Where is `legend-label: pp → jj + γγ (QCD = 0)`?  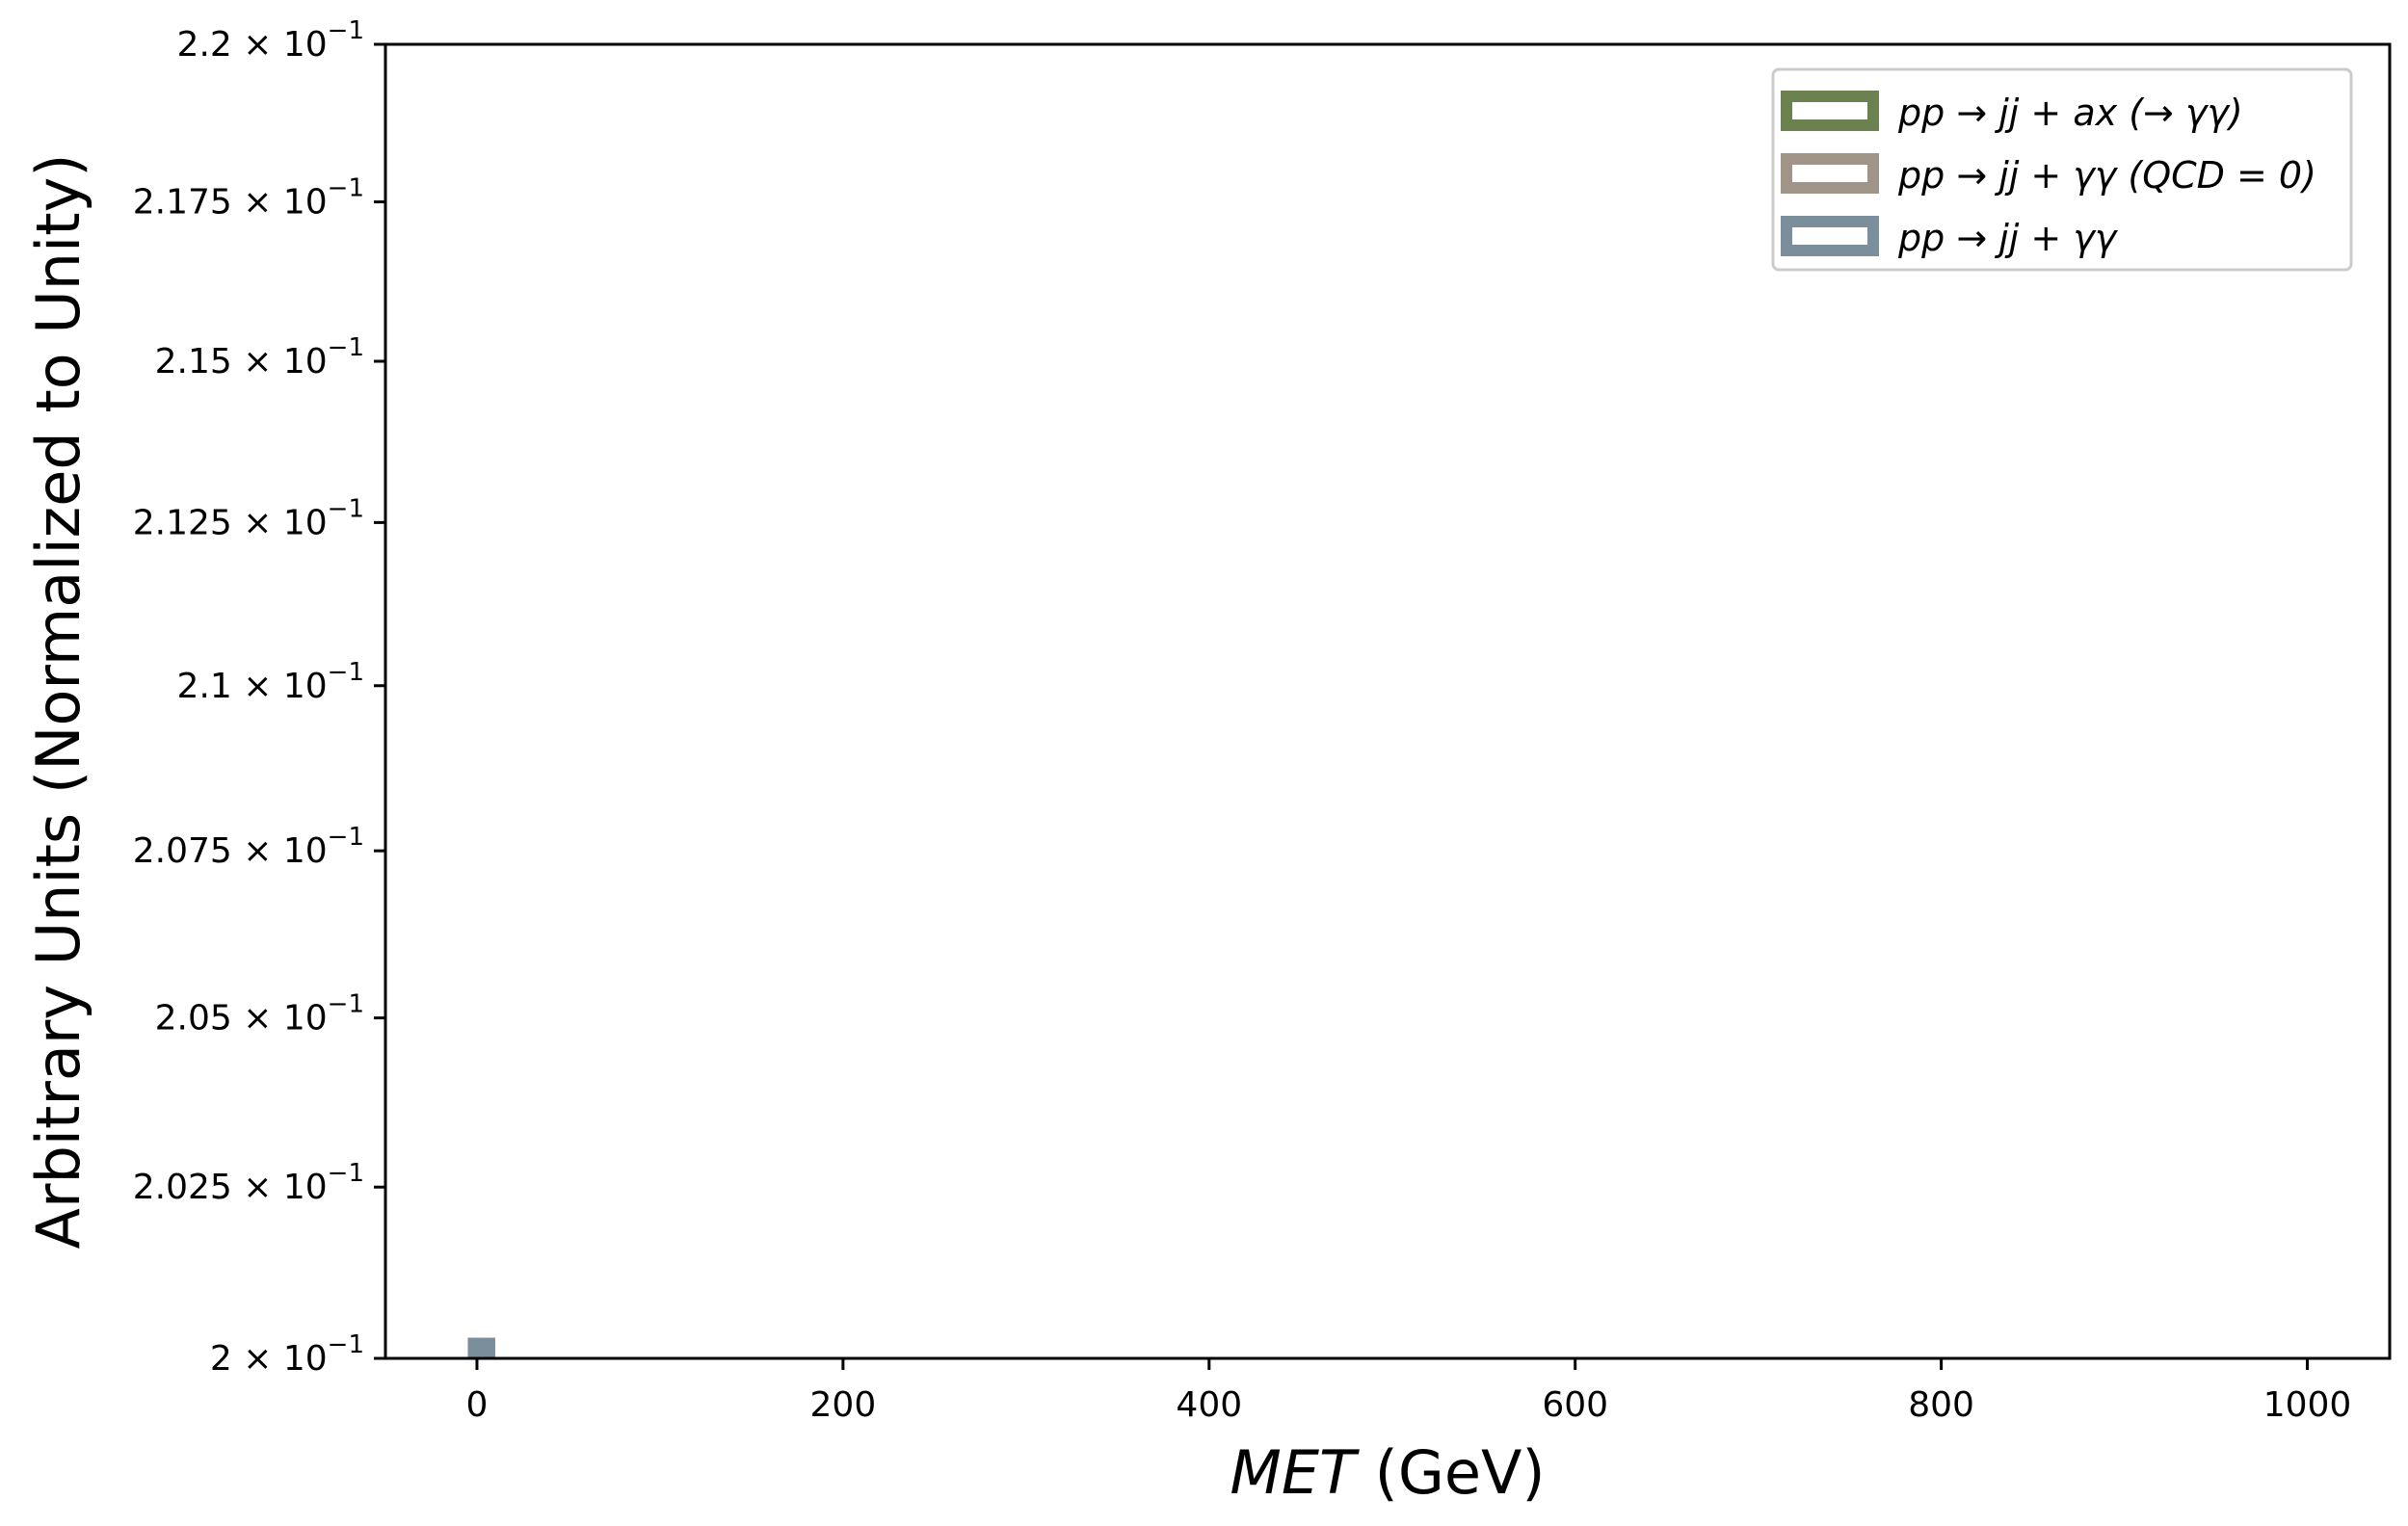 legend-label: pp → jj + γγ (QCD = 0) is located at coordinates (2107, 175).